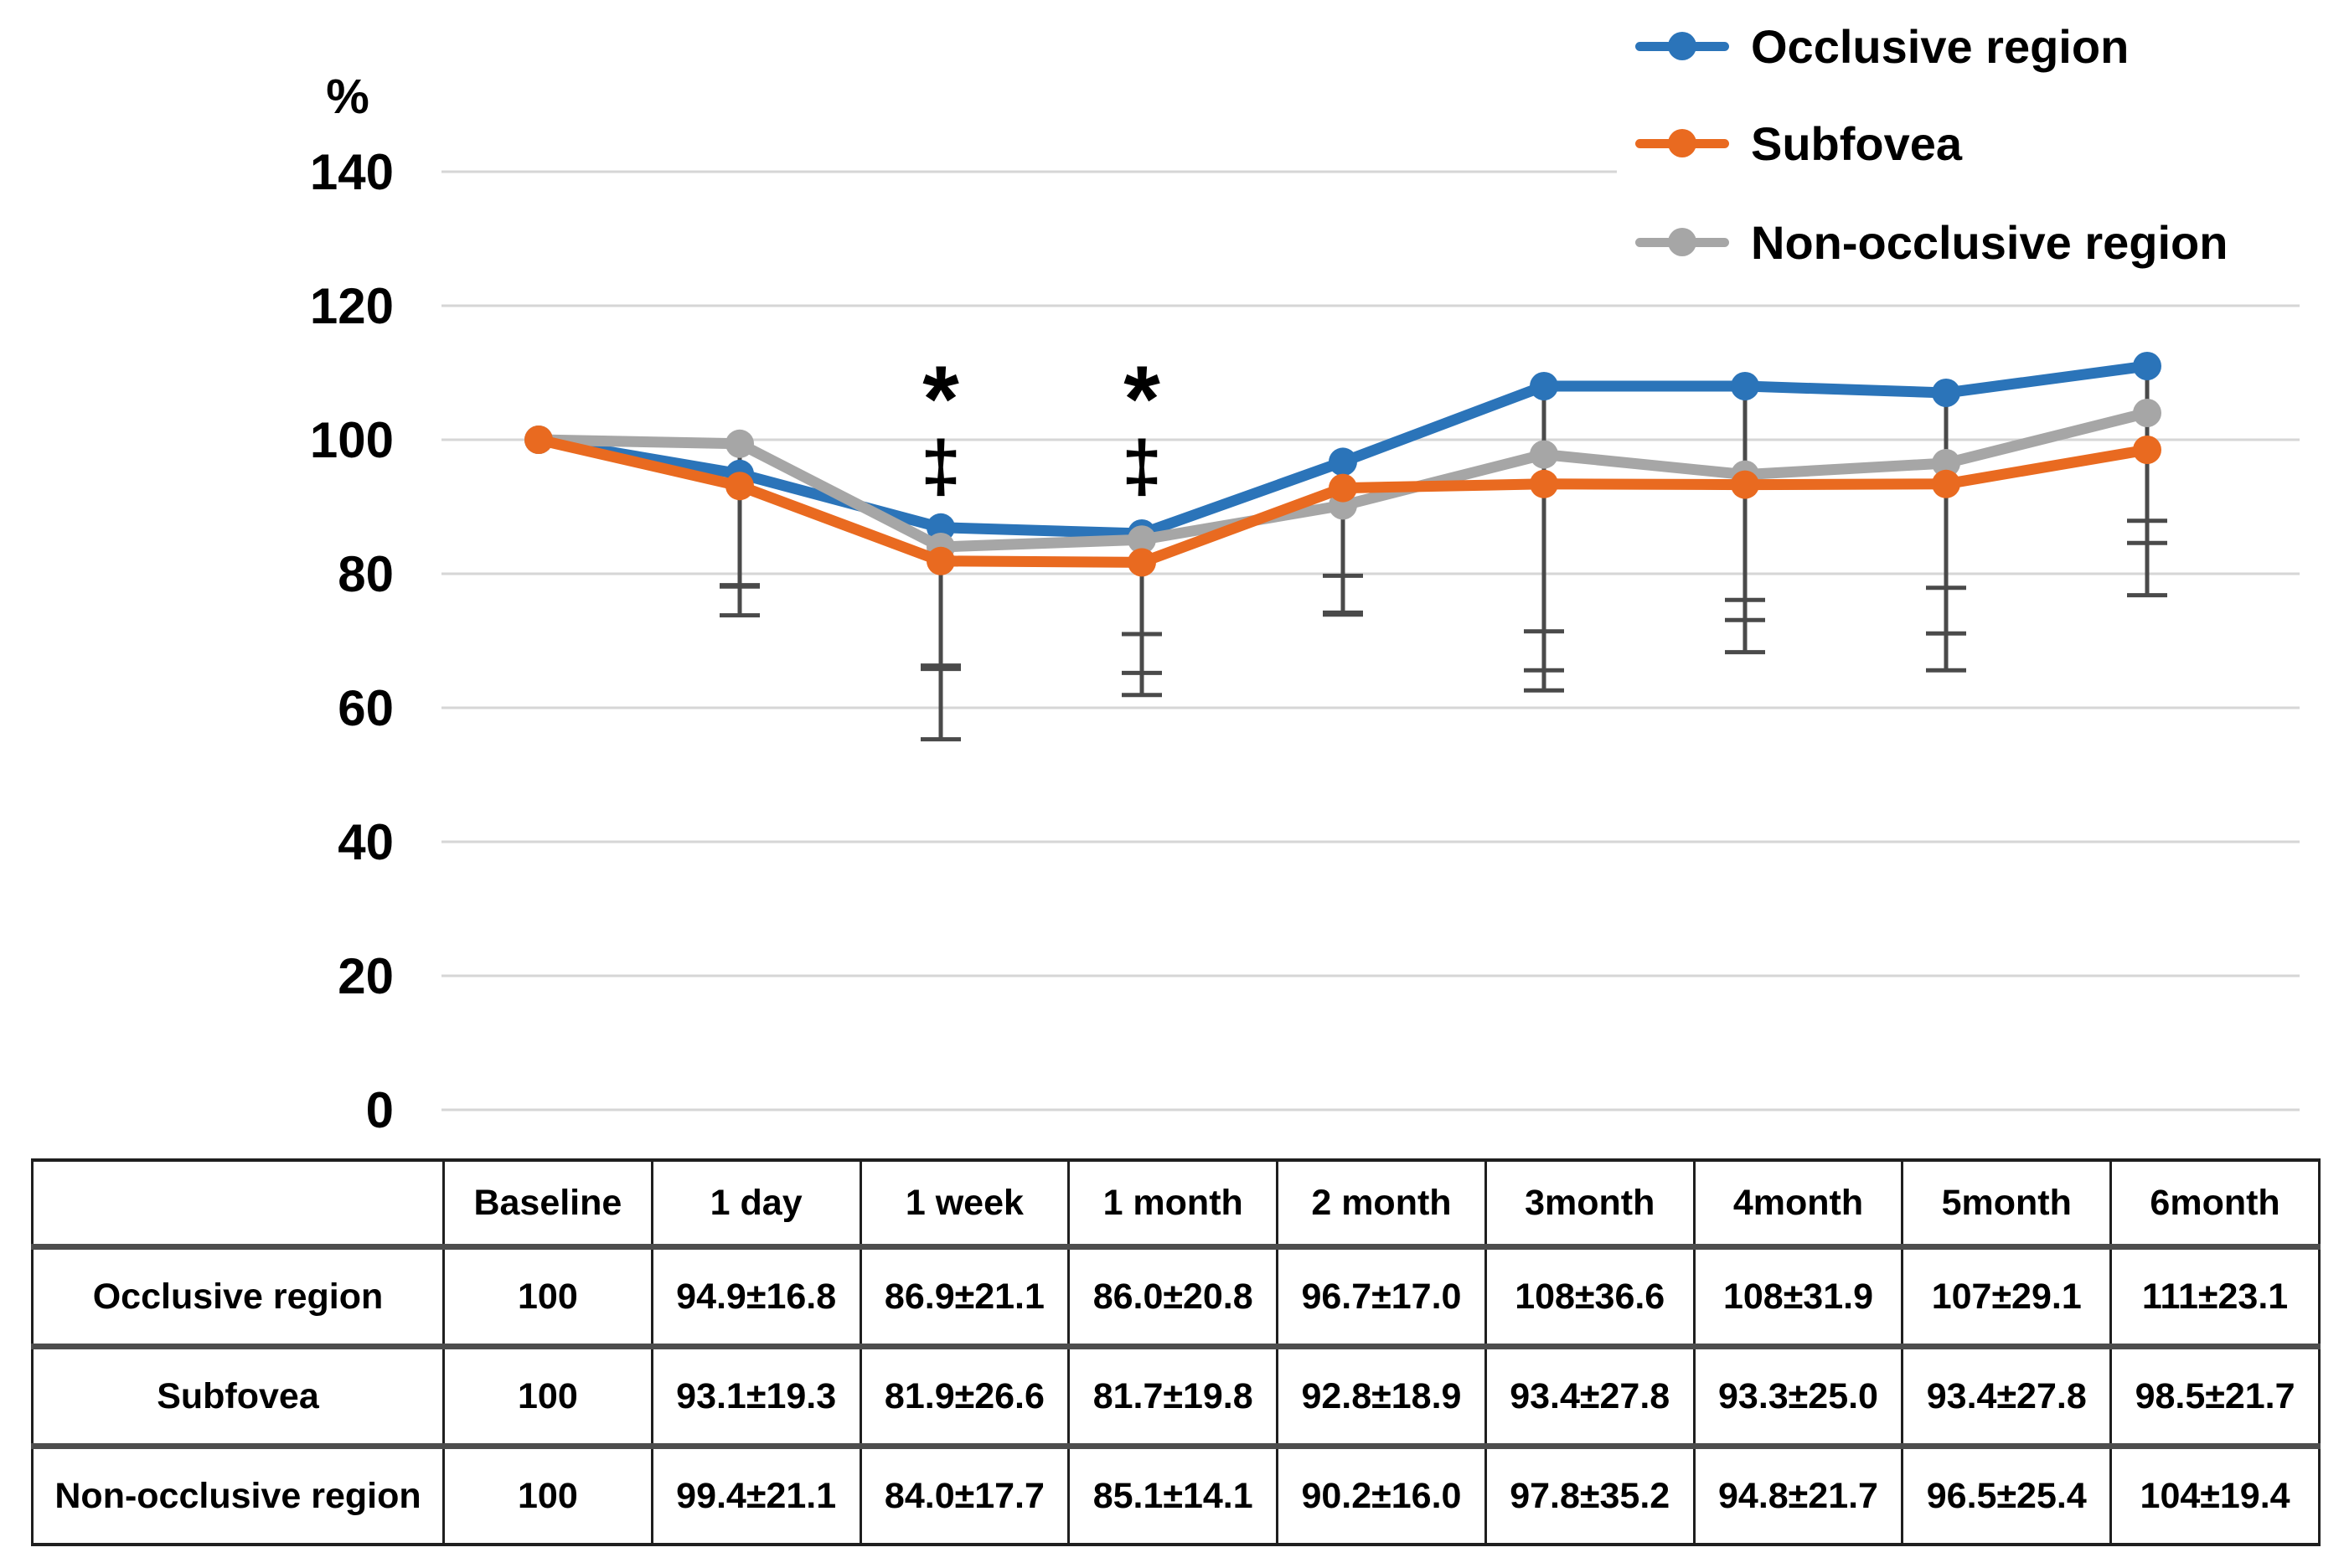 The image size is (2344, 1568). I want to click on data-point-subfovea-1-month, so click(1142, 562).